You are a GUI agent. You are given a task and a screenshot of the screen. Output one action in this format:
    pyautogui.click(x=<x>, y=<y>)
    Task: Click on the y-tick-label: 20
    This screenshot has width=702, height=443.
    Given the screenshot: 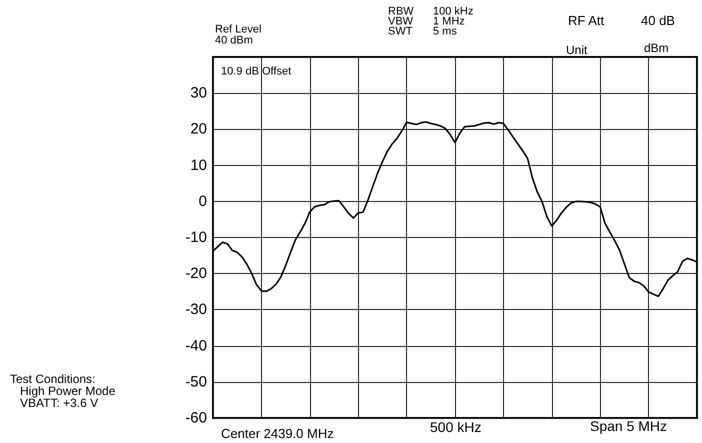 What is the action you would take?
    pyautogui.click(x=198, y=129)
    